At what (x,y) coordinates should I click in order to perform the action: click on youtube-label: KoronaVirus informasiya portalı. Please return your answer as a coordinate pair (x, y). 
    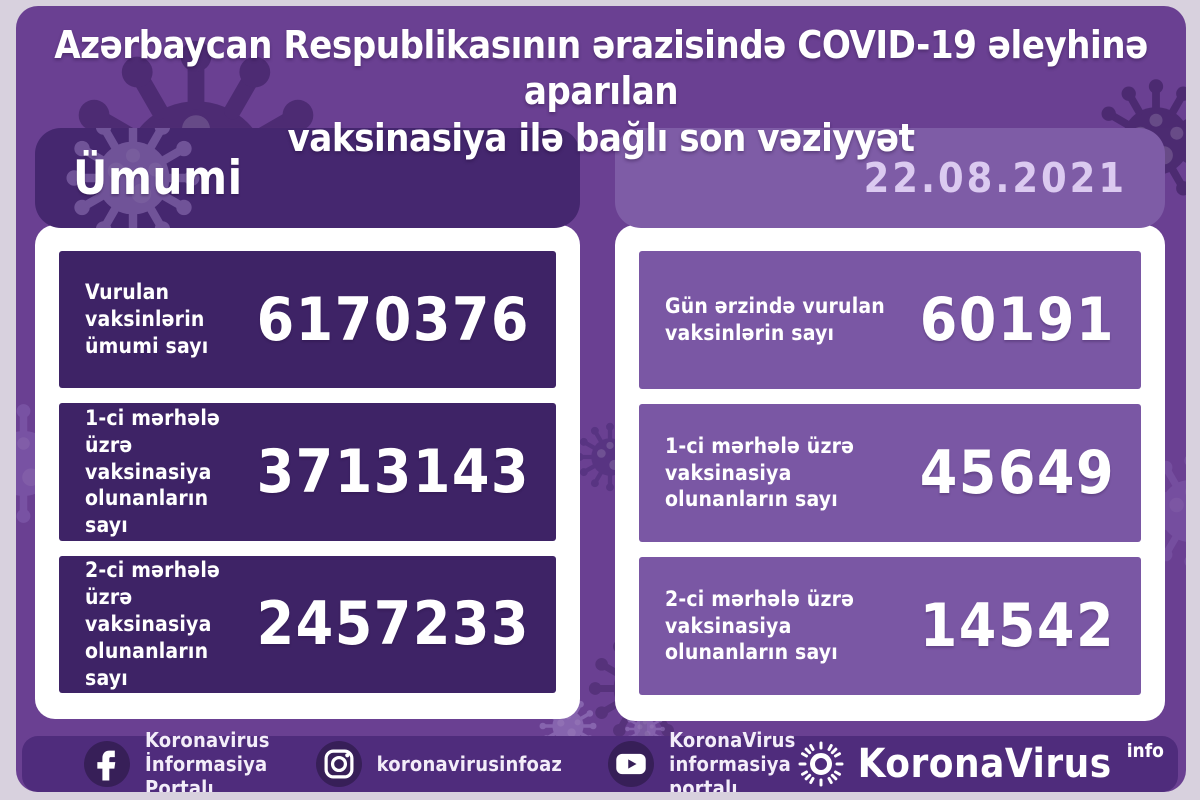
    Looking at the image, I should click on (732, 760).